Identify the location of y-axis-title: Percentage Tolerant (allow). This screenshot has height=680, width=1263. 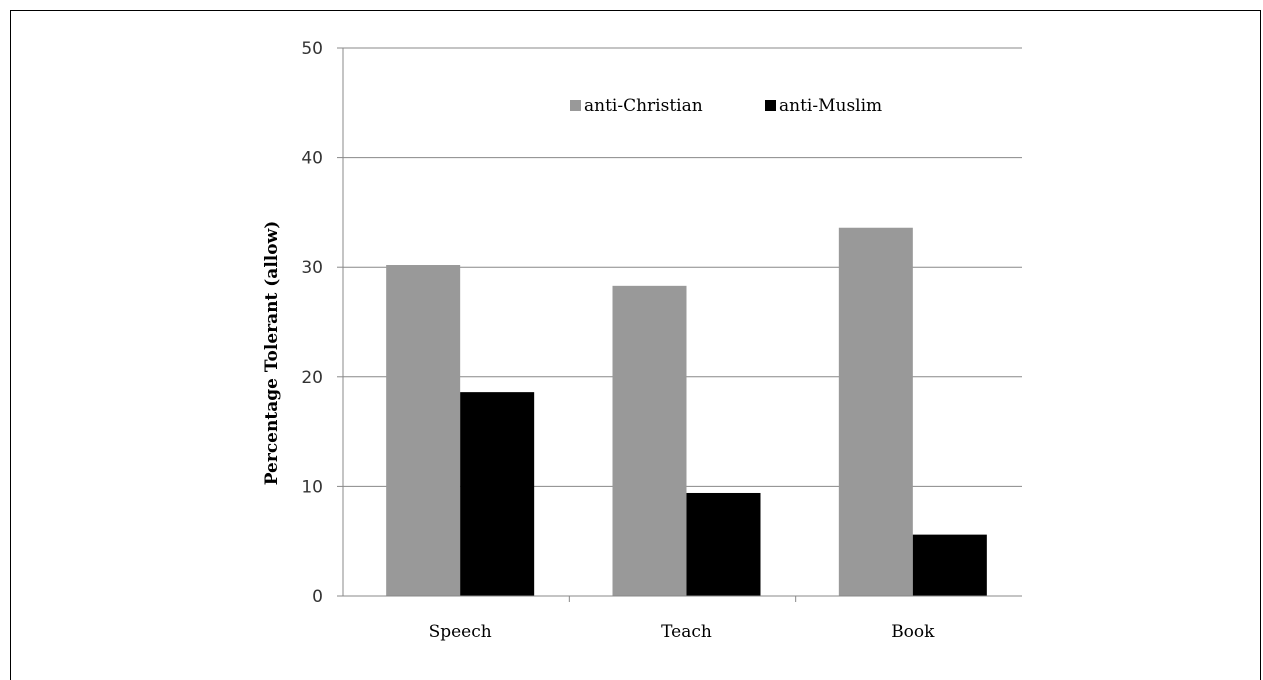
(272, 353).